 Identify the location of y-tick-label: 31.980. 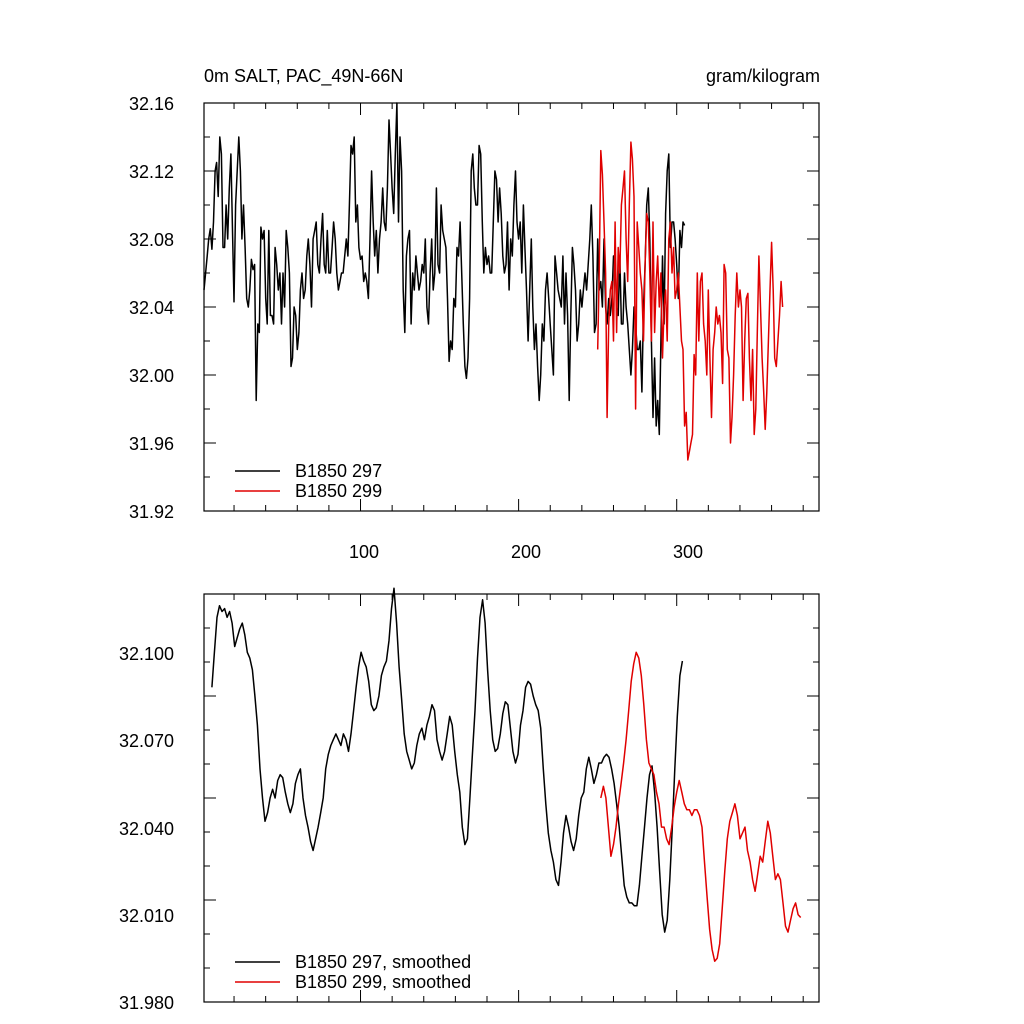
(146, 1003).